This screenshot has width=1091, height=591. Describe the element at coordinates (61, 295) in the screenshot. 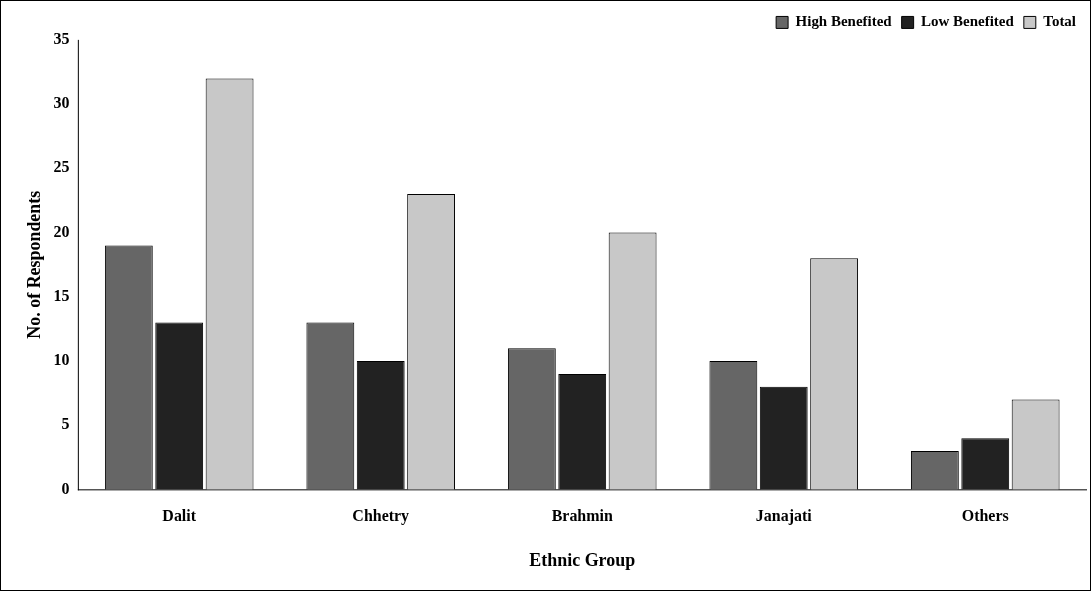

I see `y-tick-label: 15` at that location.